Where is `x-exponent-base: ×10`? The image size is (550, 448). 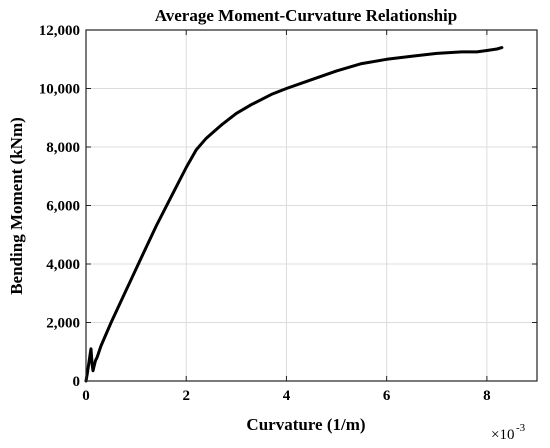
x-exponent-base: ×10 is located at coordinates (502, 435).